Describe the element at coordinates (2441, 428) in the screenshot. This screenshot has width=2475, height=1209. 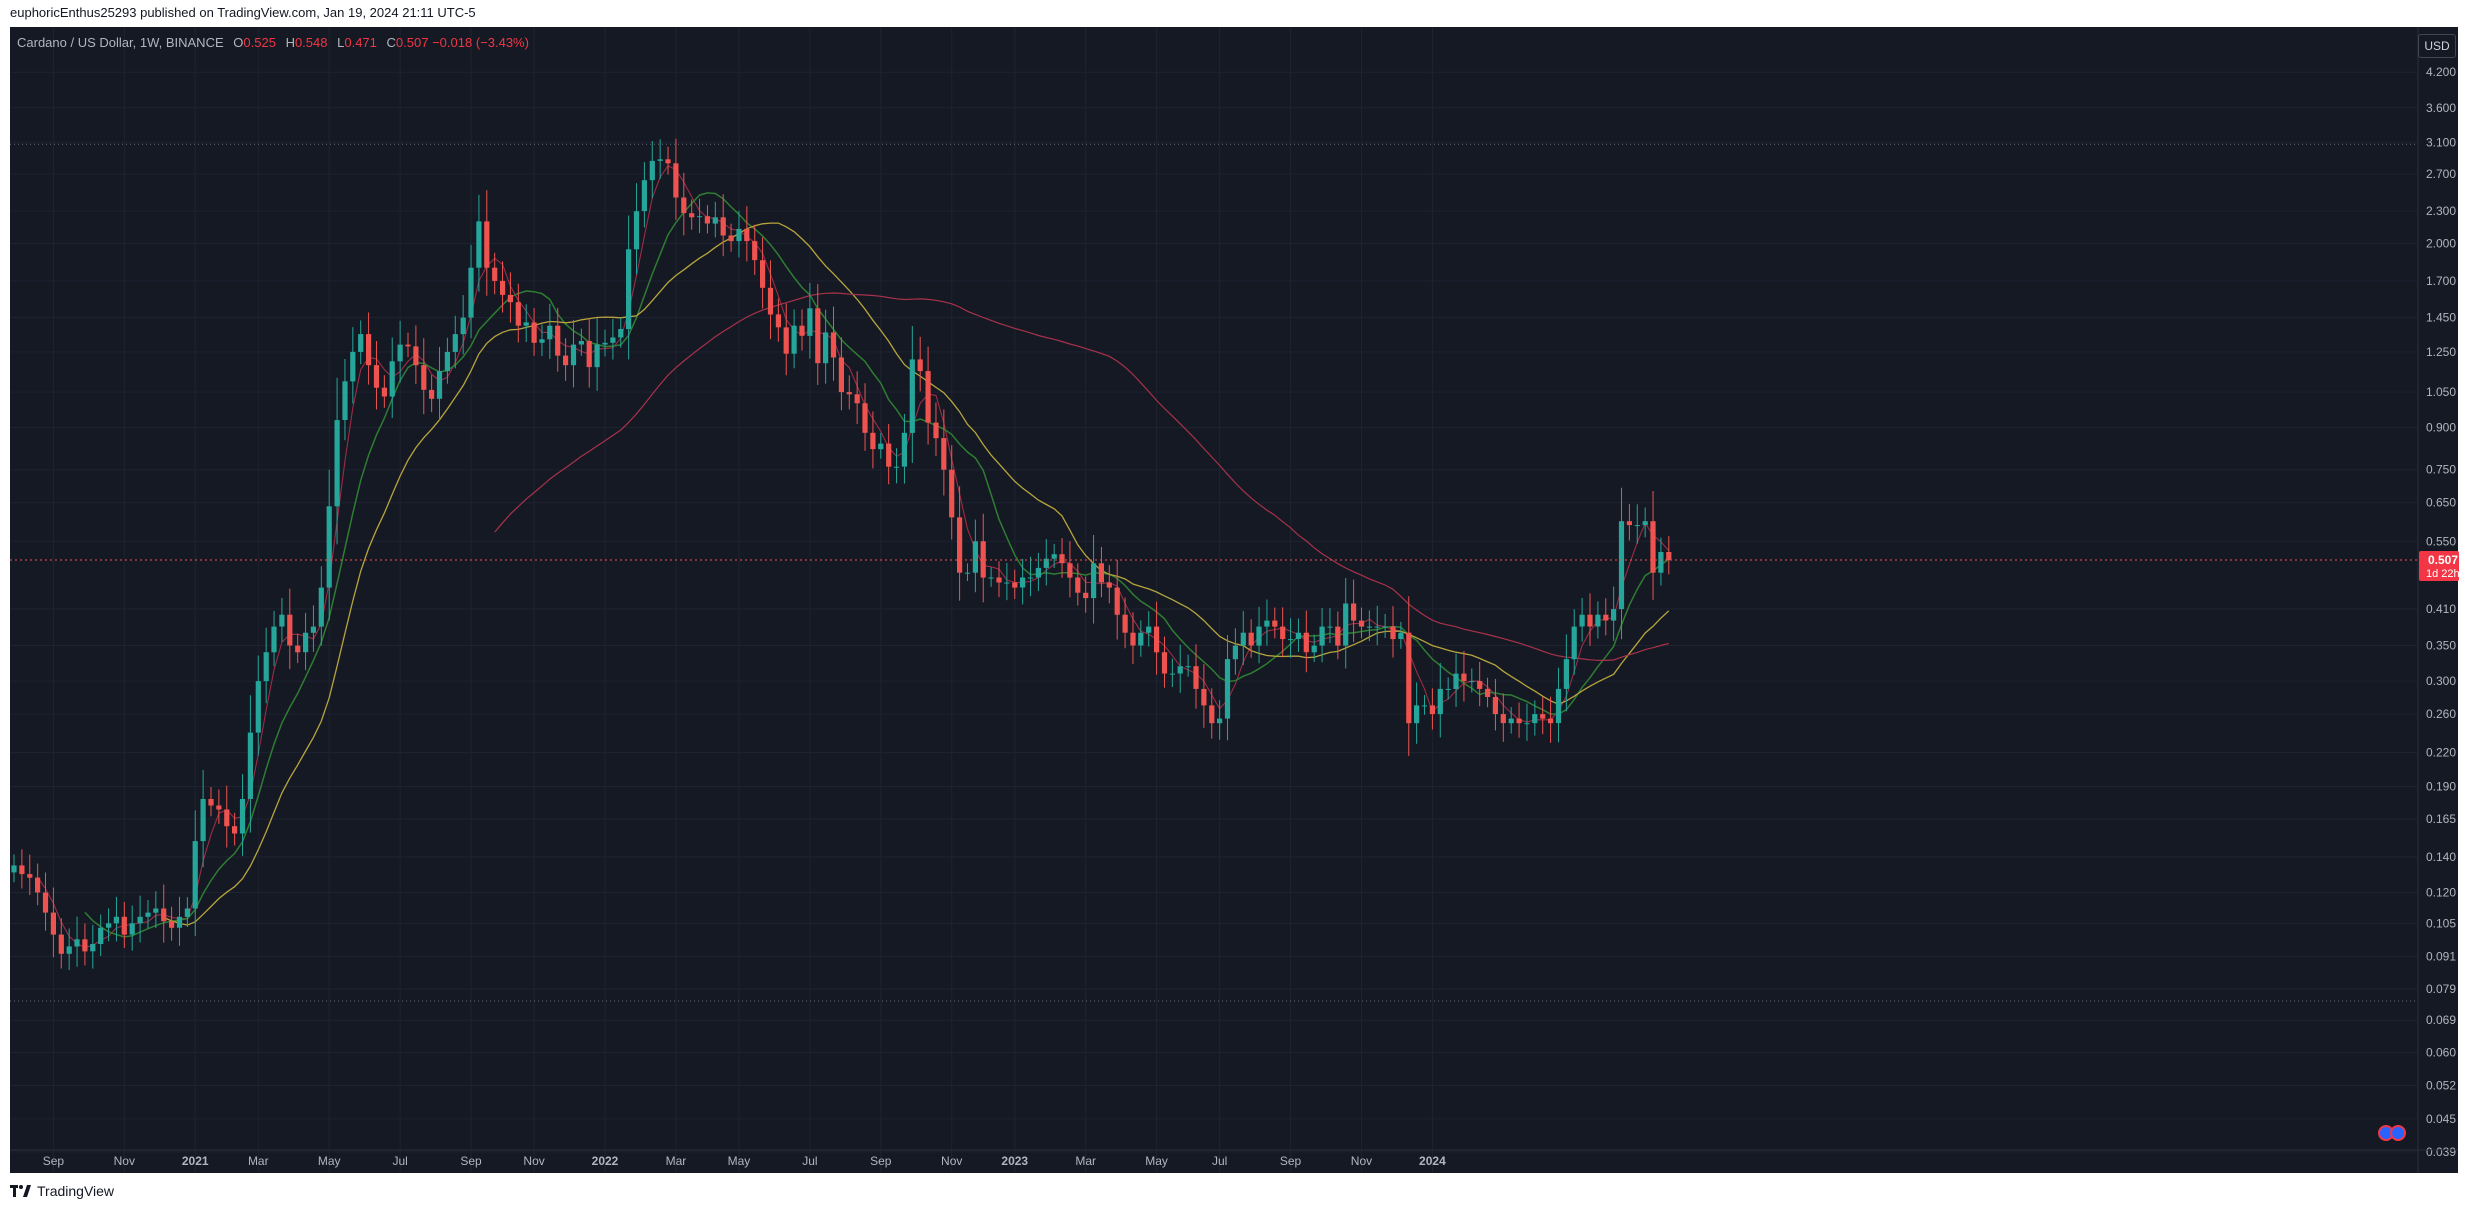
I see `y-tick-label: 0.900` at that location.